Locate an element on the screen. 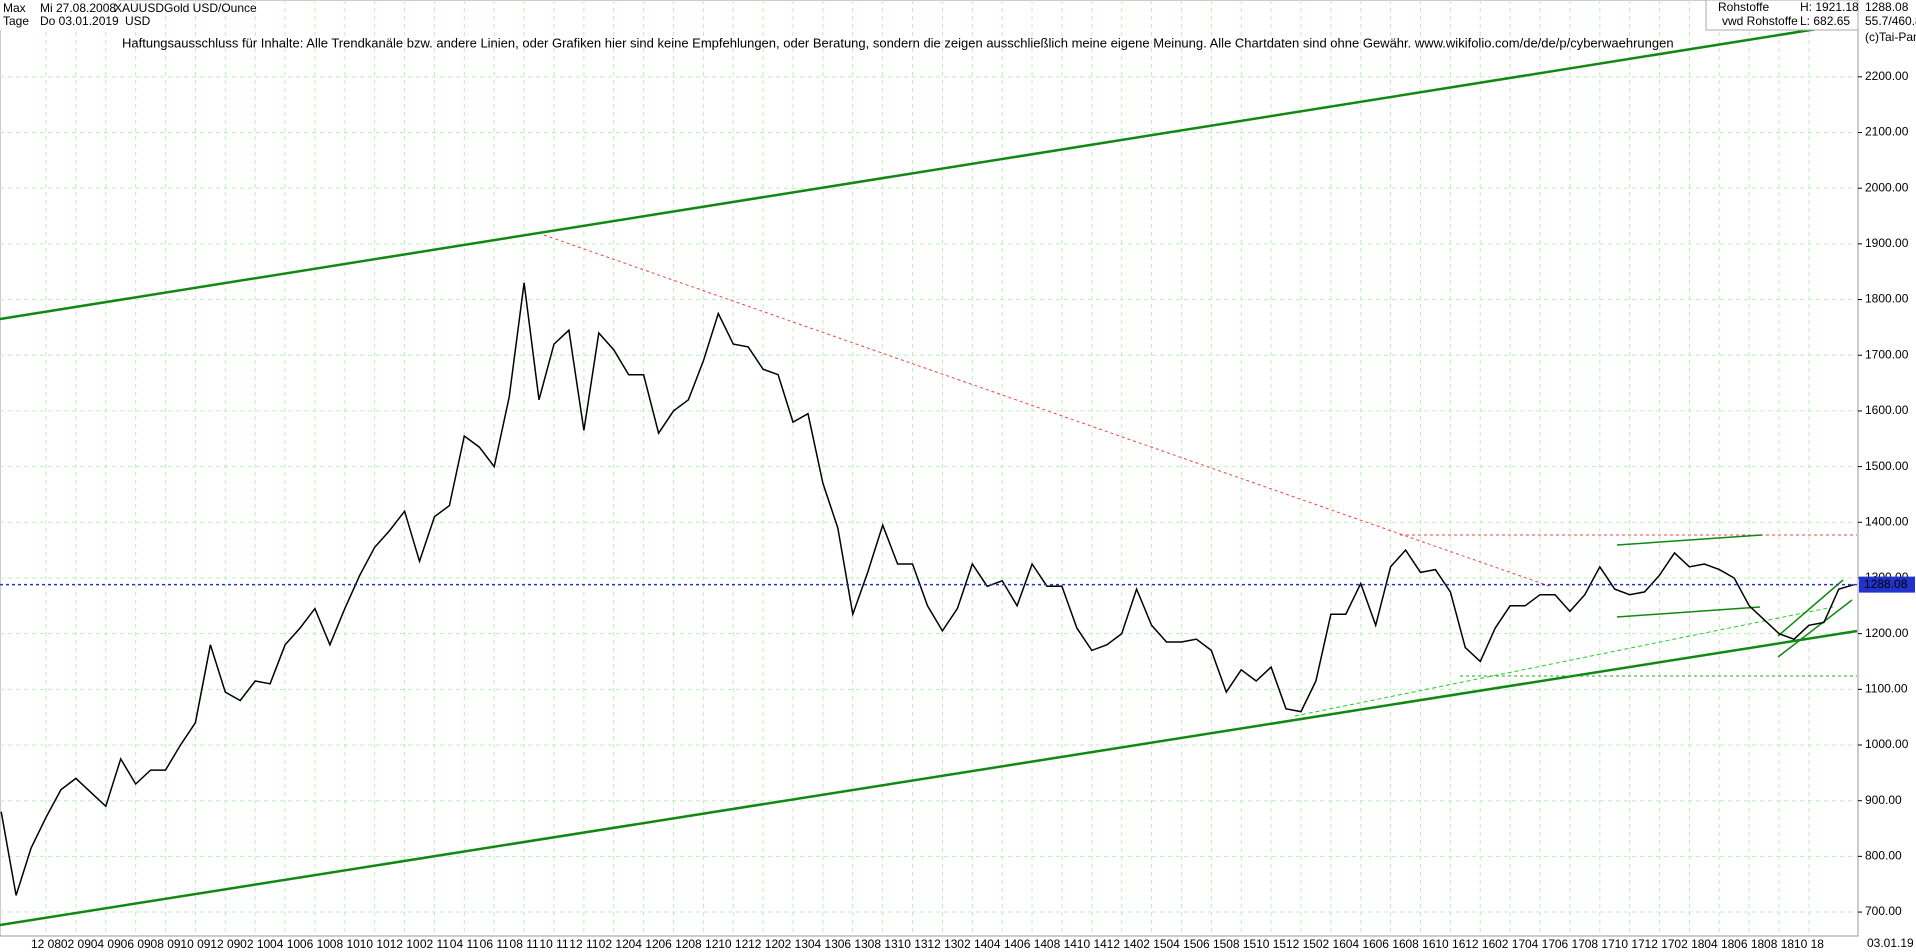  end-label: 03.01.19 is located at coordinates (1890, 943).